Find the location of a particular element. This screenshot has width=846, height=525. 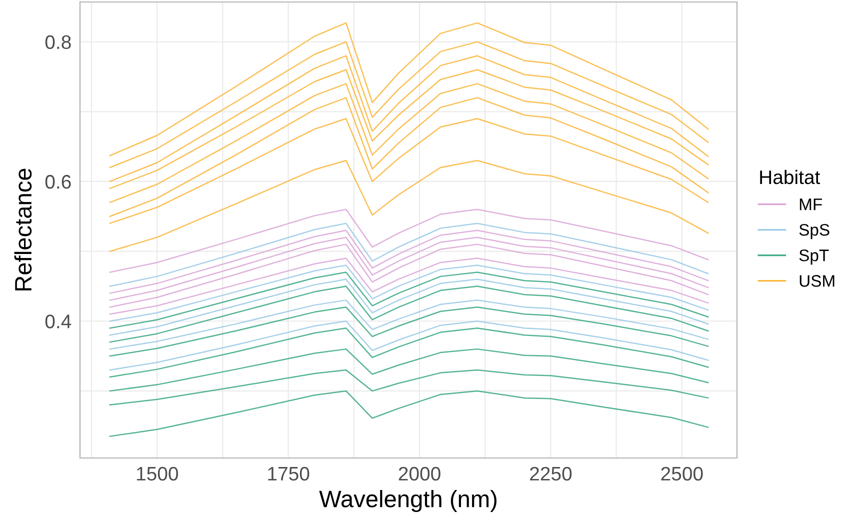

legend-label: SpT is located at coordinates (814, 257).